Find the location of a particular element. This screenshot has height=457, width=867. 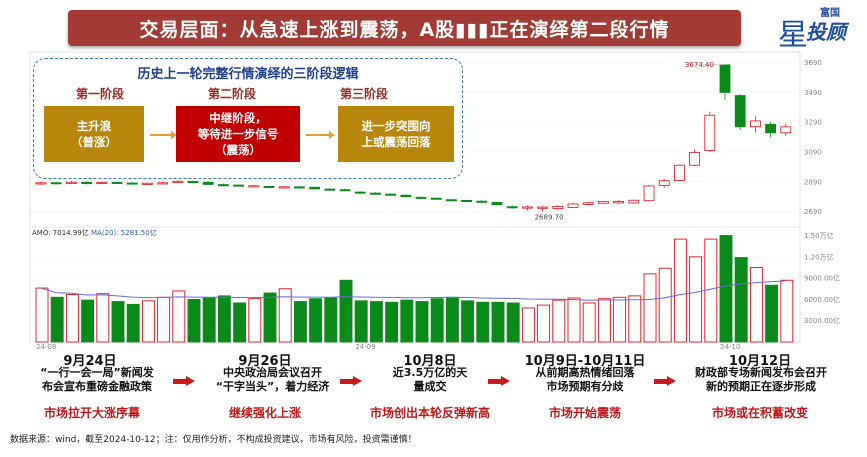

volume-tick-label: 1.20万亿 is located at coordinates (819, 256).